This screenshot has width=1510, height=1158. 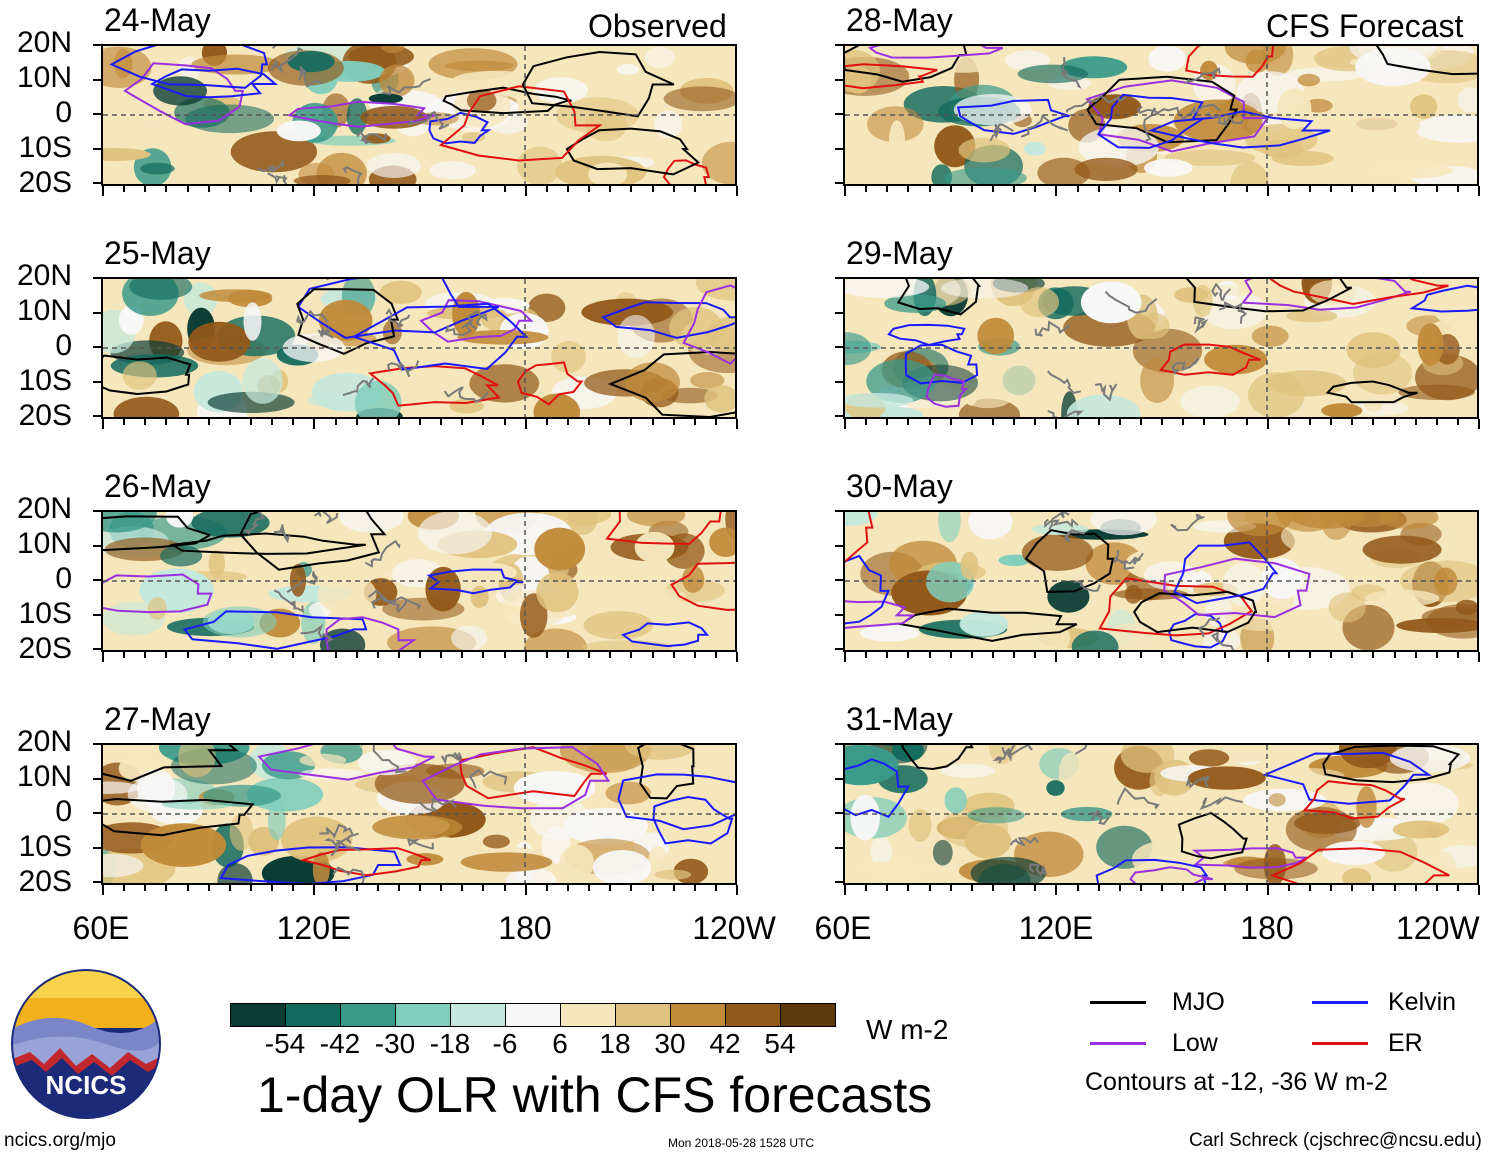 What do you see at coordinates (86, 1044) in the screenshot?
I see `ncics-logo: NCICS` at bounding box center [86, 1044].